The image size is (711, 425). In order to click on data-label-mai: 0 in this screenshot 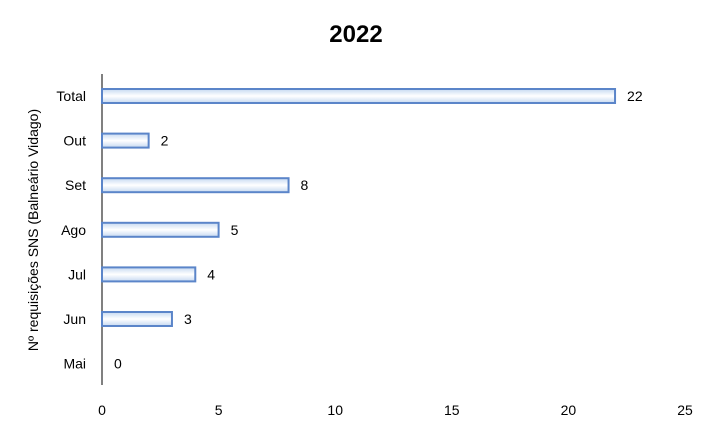, I will do `click(118, 364)`.